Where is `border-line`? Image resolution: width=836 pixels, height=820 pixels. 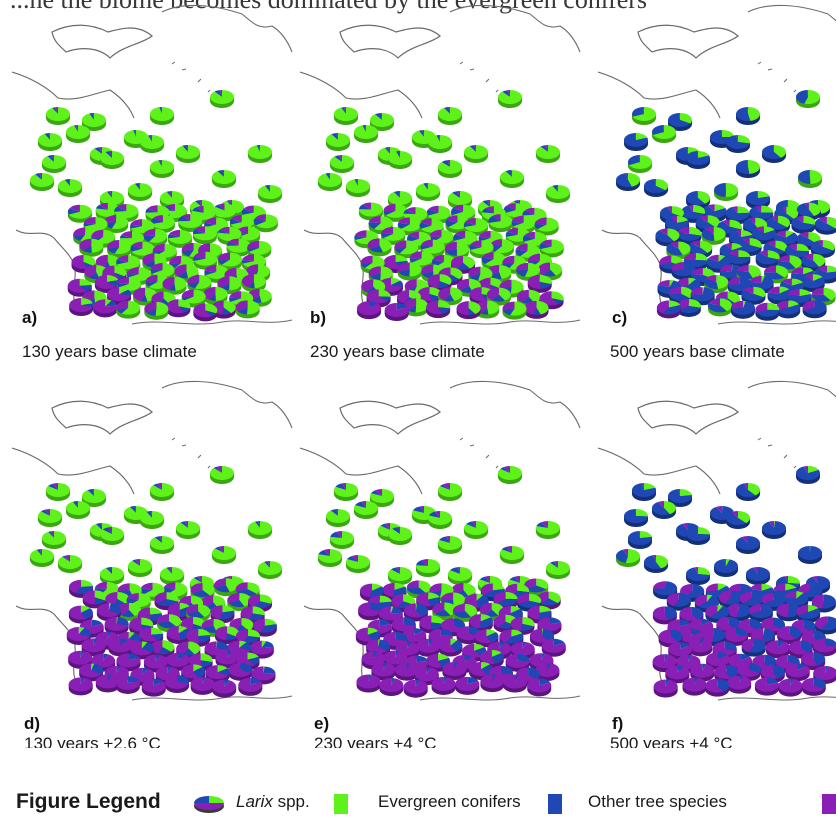
border-line is located at coordinates (500, 322).